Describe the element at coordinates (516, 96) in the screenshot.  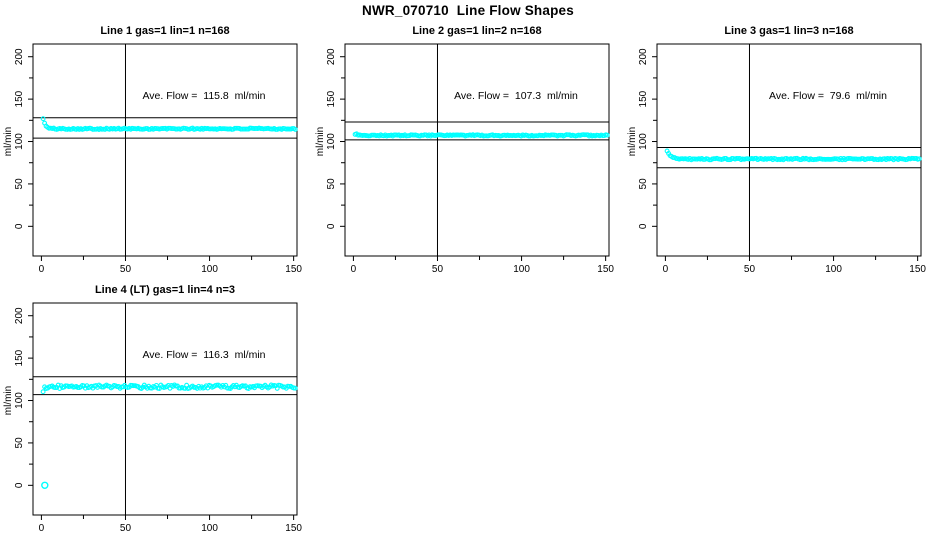
I see `ave-flow-annotation-line-2: Ave. Flow = 107.3 ml/min` at that location.